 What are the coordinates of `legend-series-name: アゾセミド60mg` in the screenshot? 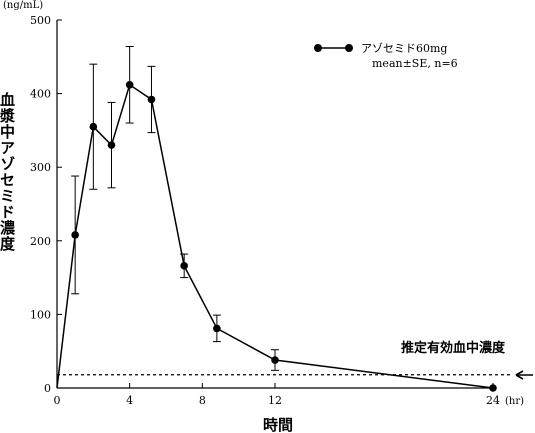 It's located at (404, 48).